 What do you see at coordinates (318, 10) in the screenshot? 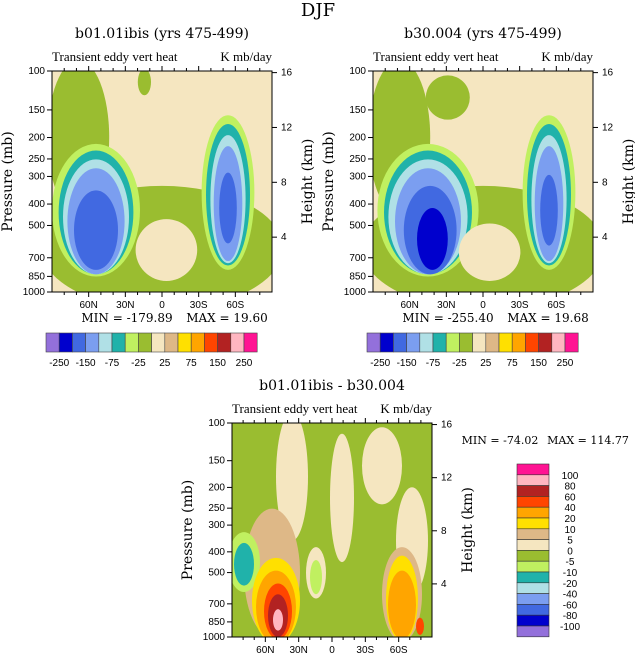
I see `figure-title: DJF` at bounding box center [318, 10].